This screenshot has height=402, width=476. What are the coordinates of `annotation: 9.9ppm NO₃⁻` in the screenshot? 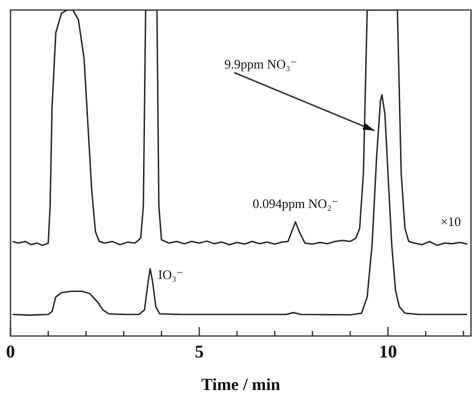 It's located at (261, 64).